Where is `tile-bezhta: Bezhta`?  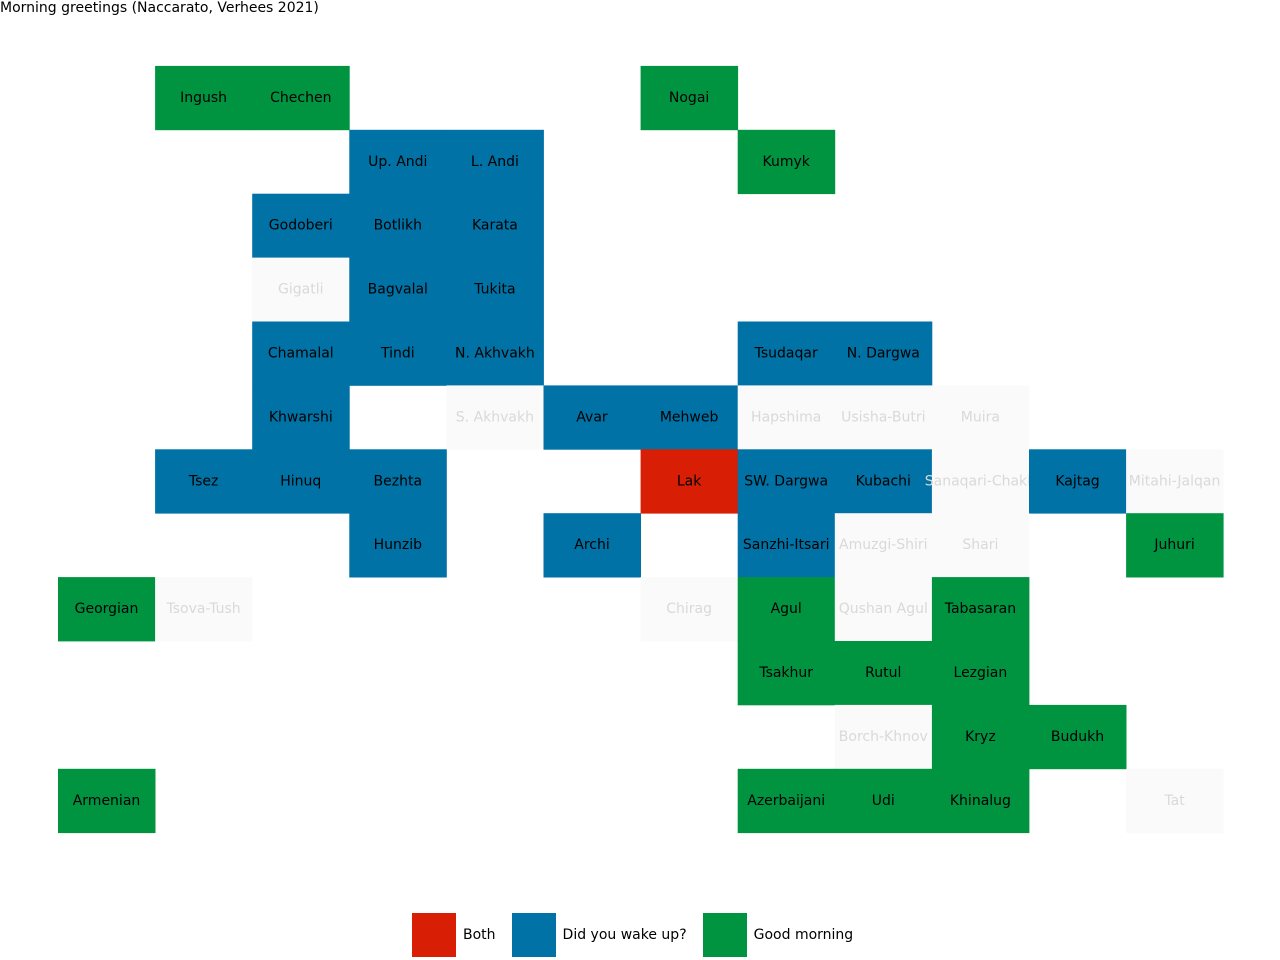
tile-bezhta: Bezhta is located at coordinates (398, 481).